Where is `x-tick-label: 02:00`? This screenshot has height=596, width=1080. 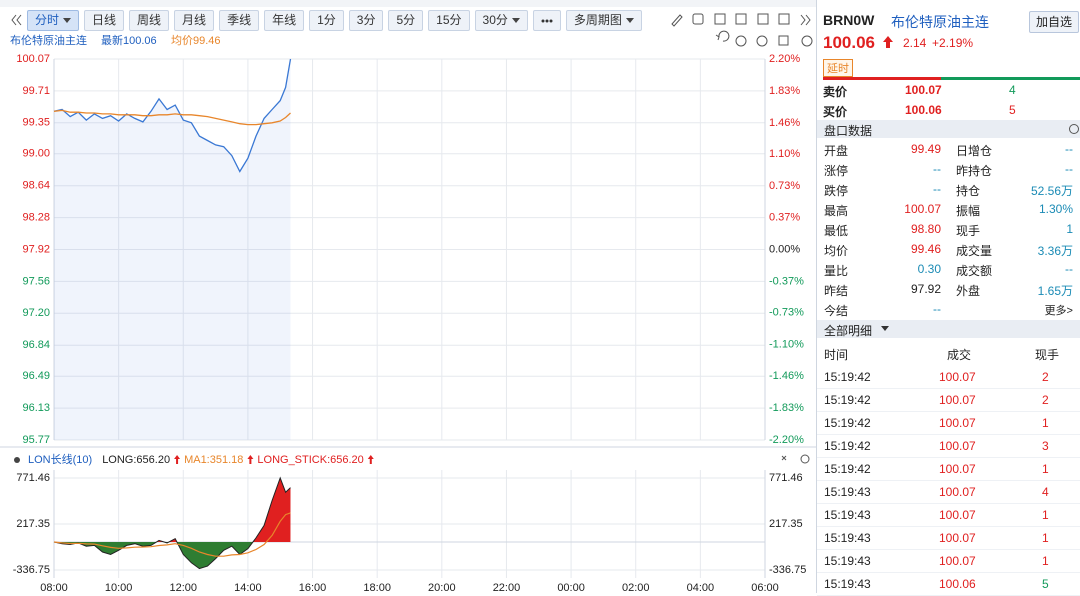 x-tick-label: 02:00 is located at coordinates (636, 587).